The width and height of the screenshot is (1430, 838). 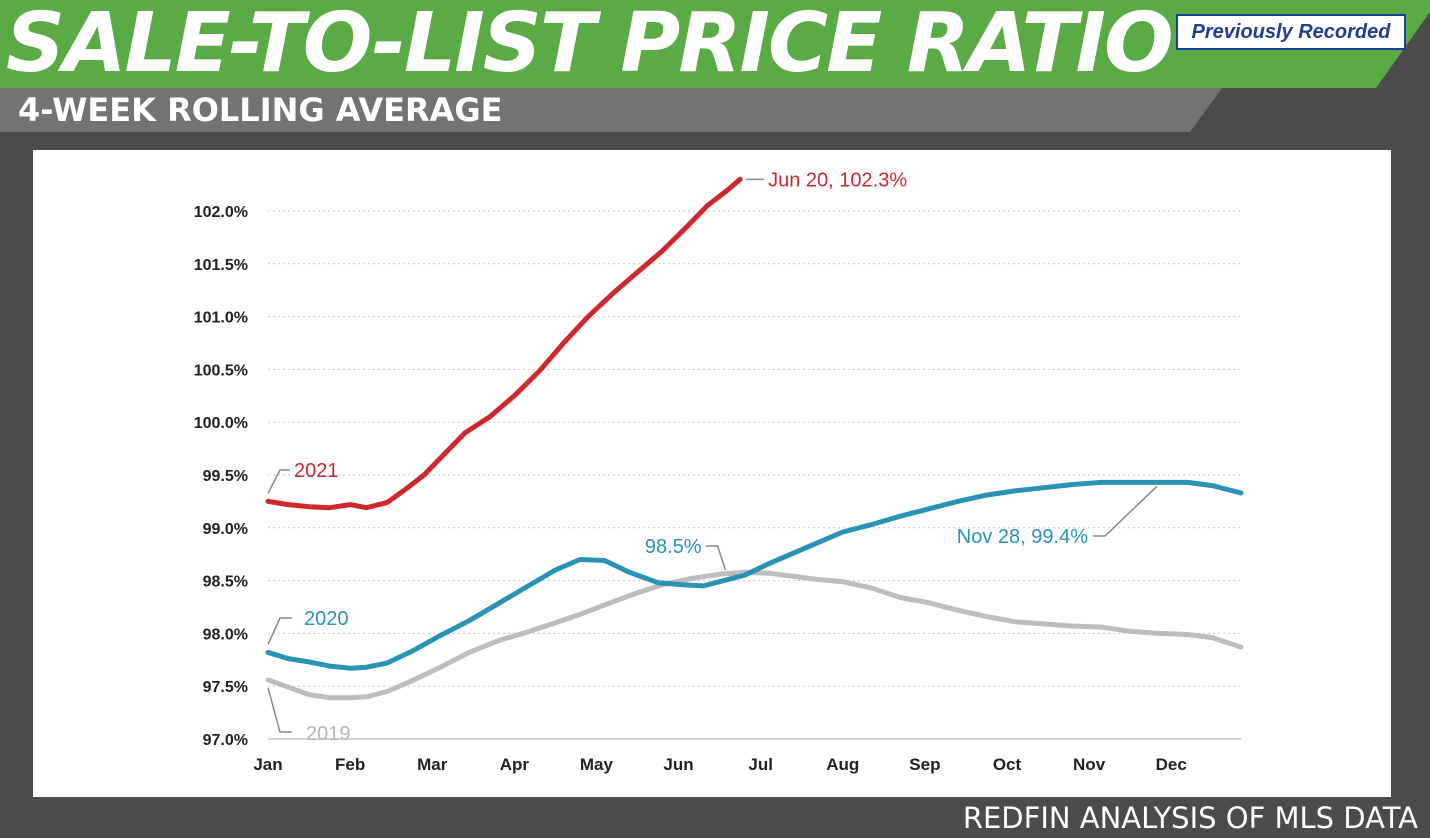 What do you see at coordinates (1171, 764) in the screenshot?
I see `x-tick-label: Dec` at bounding box center [1171, 764].